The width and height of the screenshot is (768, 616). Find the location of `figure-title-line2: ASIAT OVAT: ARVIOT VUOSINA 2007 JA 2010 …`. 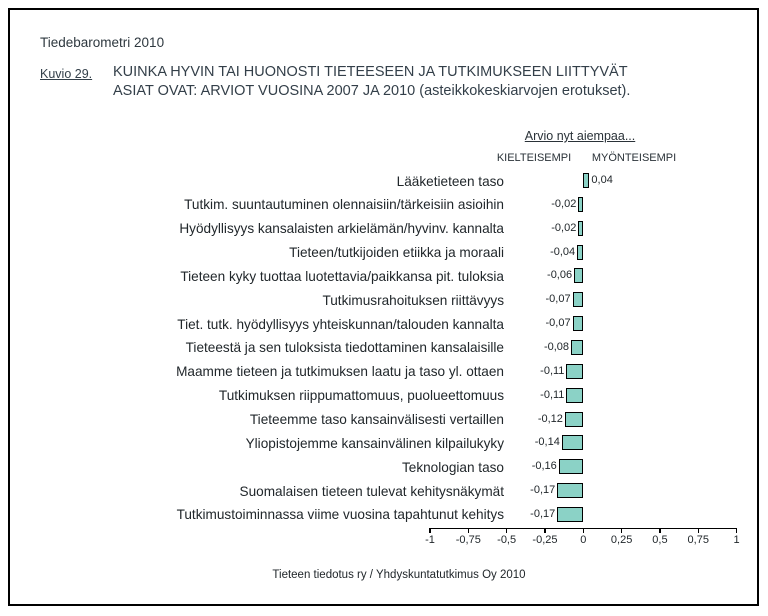

figure-title-line2: ASIAT OVAT: ARVIOT VUOSINA 2007 JA 2010 … is located at coordinates (372, 90).